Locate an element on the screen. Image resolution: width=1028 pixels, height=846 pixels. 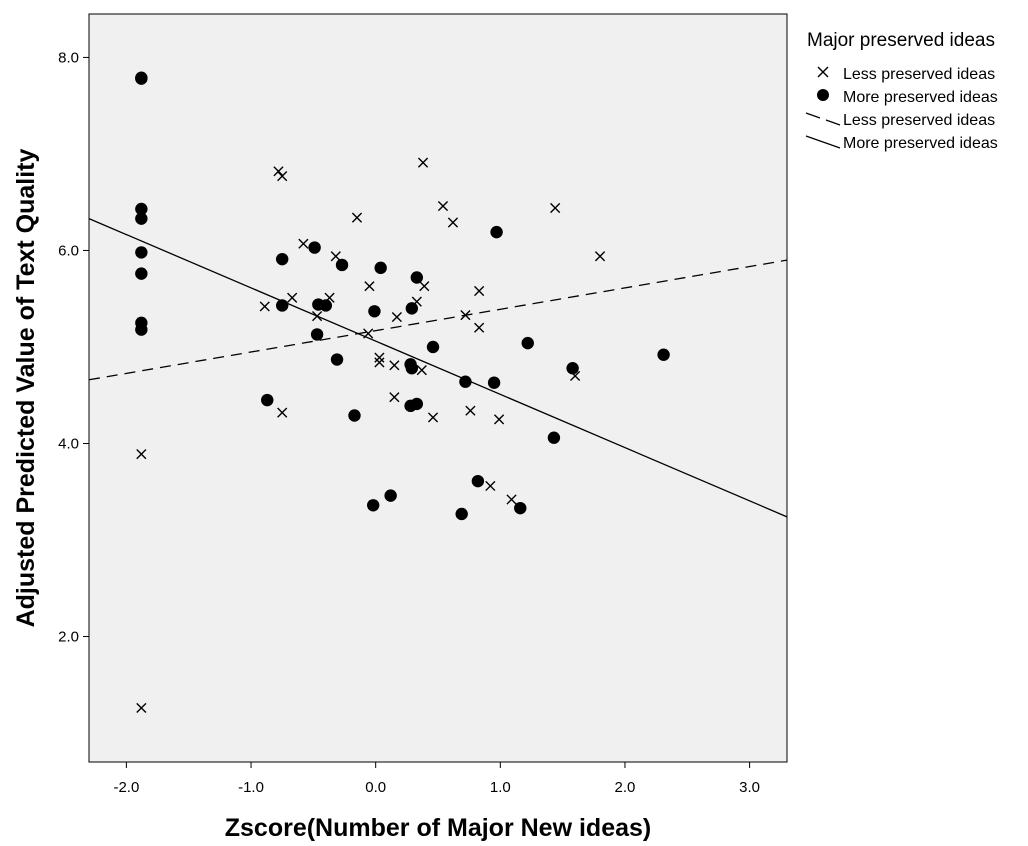
legend-item-more-line: More preserved ideas is located at coordinates (901, 143).